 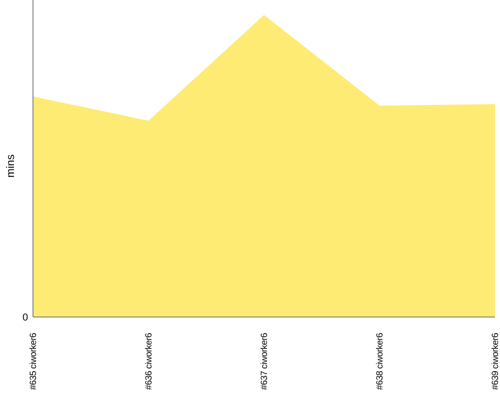 I want to click on x-tick-label: #636 ciworker6, so click(x=149, y=361).